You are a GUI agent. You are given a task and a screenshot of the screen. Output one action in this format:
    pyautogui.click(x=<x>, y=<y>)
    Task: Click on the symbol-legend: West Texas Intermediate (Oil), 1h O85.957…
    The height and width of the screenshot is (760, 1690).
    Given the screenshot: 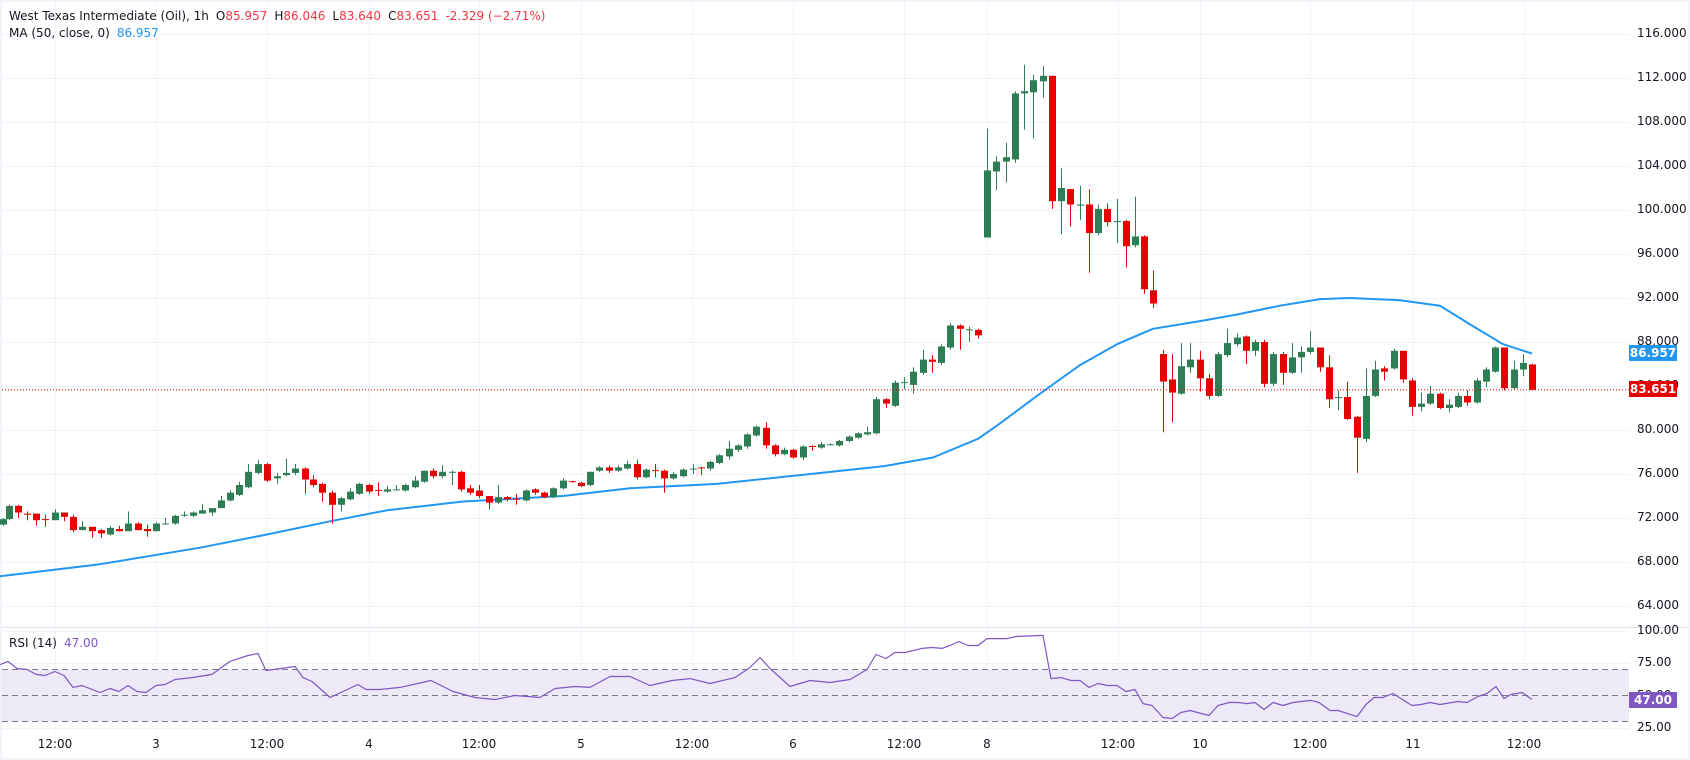 What is the action you would take?
    pyautogui.click(x=277, y=16)
    